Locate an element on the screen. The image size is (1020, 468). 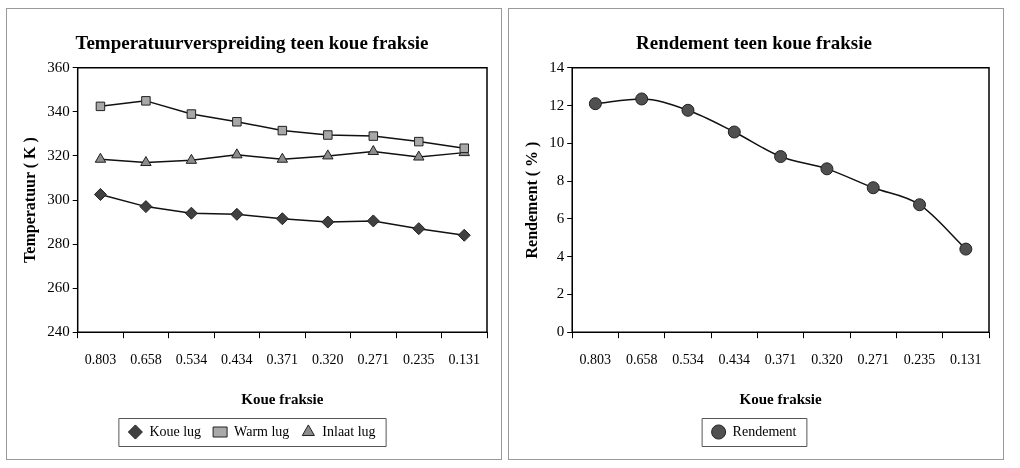
legend-label: Rendement is located at coordinates (764, 431).